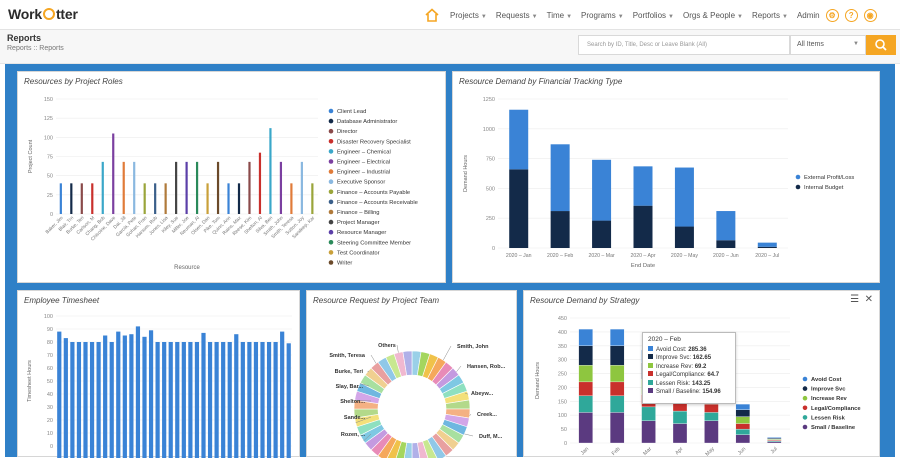 This screenshot has height=458, width=900. I want to click on nav-admin: Admin, so click(808, 15).